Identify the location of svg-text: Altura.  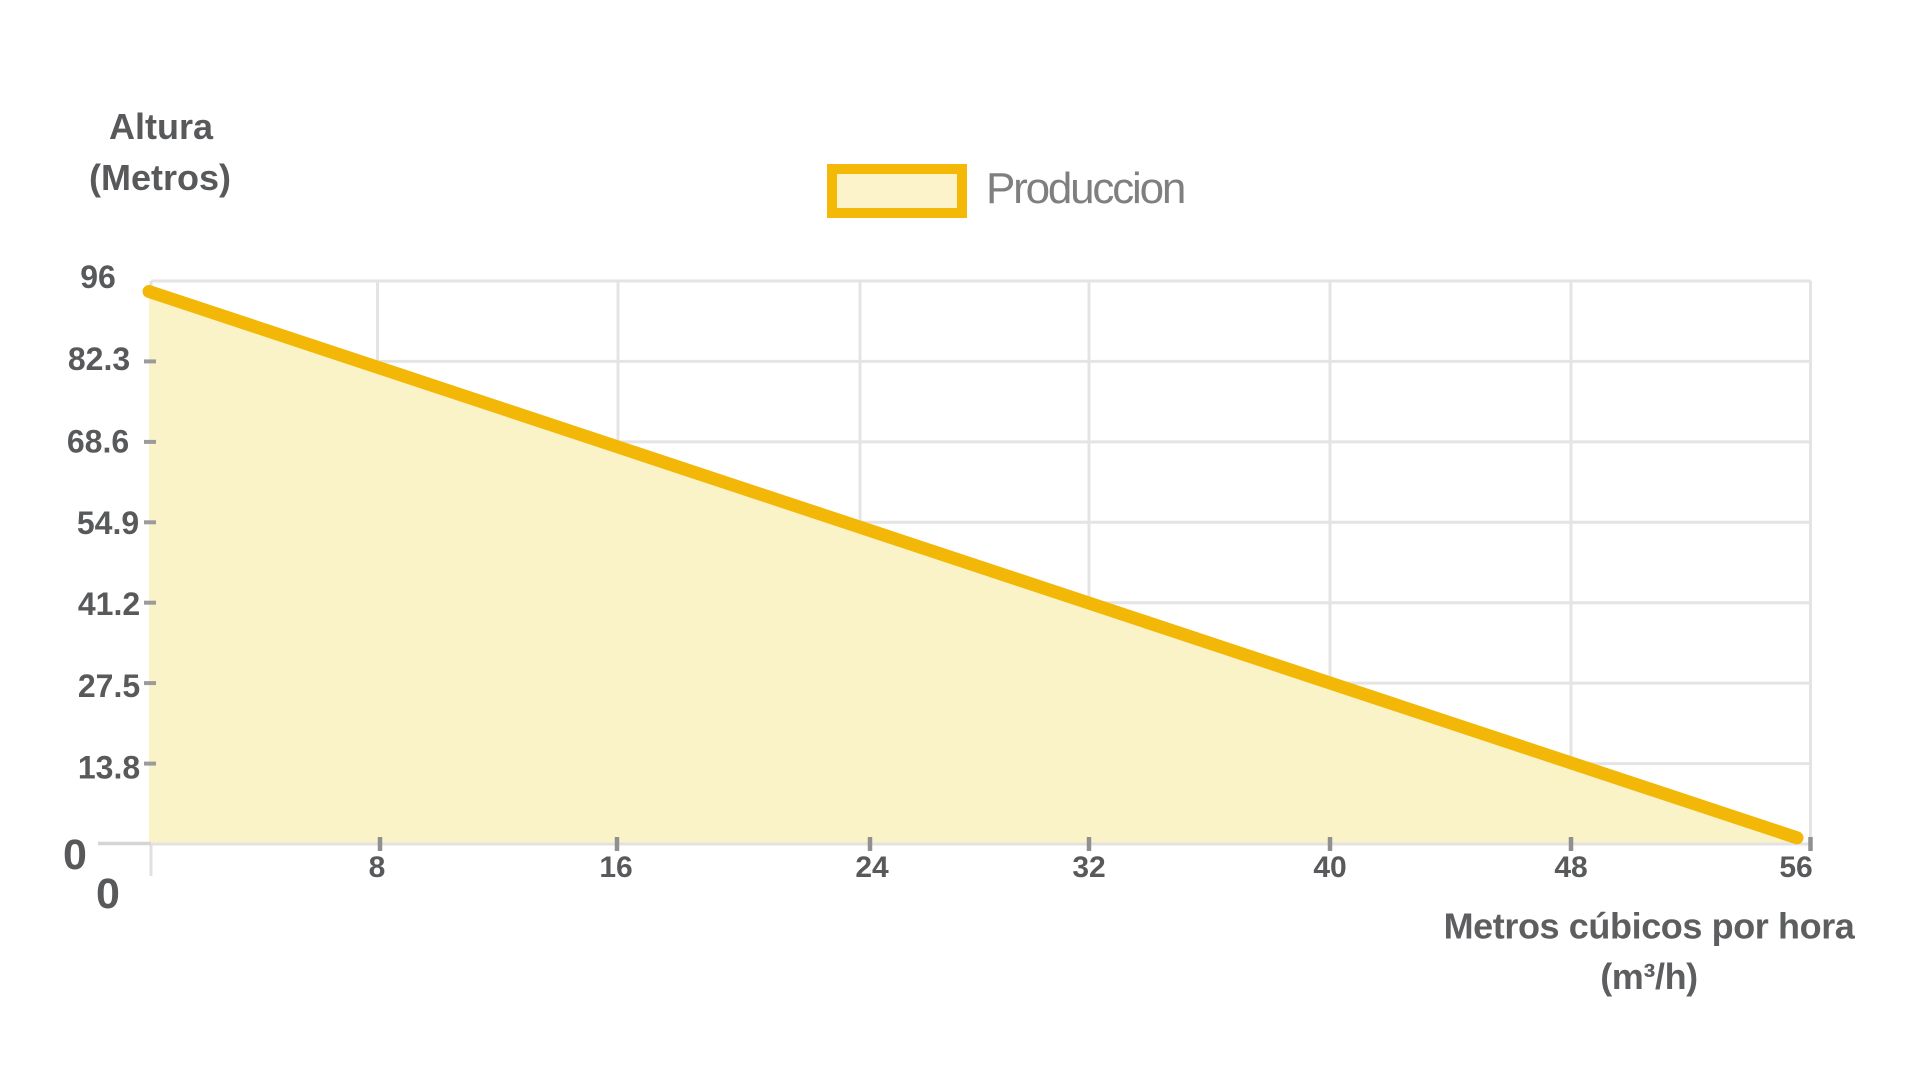
(161, 126).